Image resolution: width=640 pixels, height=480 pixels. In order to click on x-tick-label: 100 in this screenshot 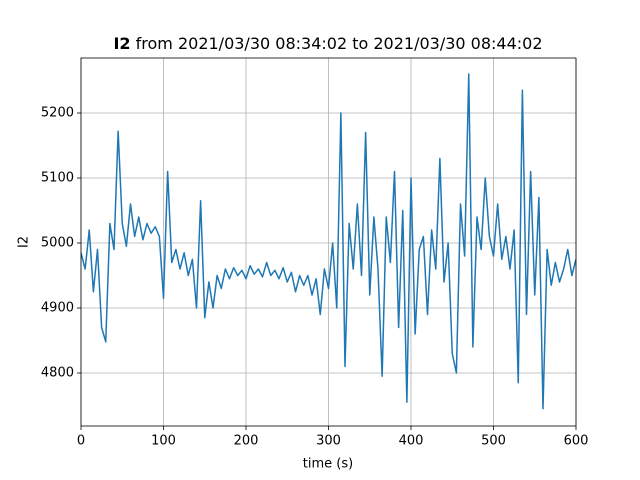, I will do `click(163, 441)`.